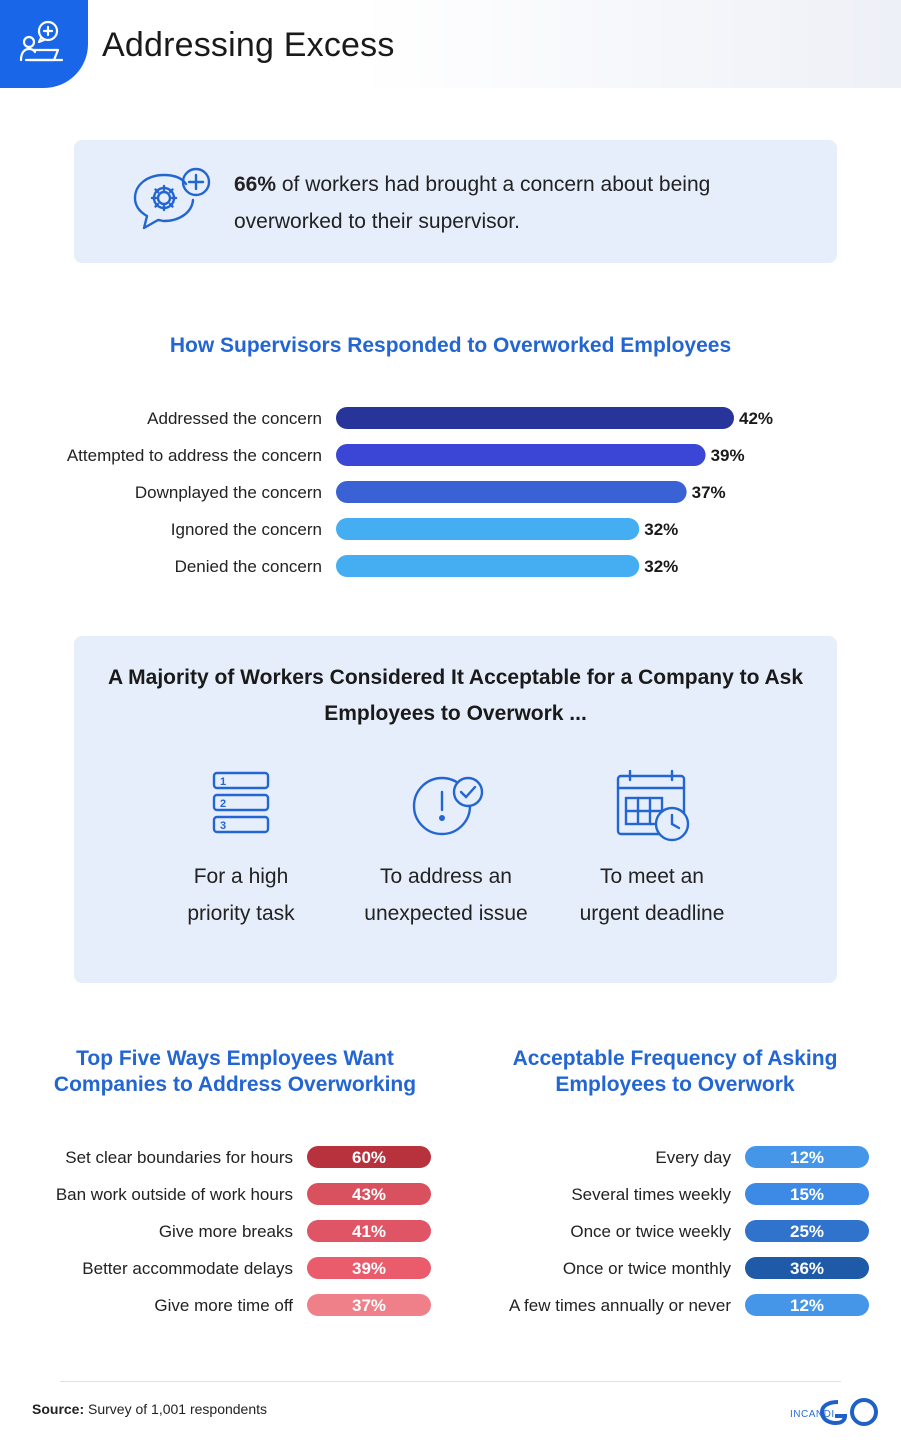 The width and height of the screenshot is (901, 1446). What do you see at coordinates (728, 455) in the screenshot?
I see `bar-value-label: 39%` at bounding box center [728, 455].